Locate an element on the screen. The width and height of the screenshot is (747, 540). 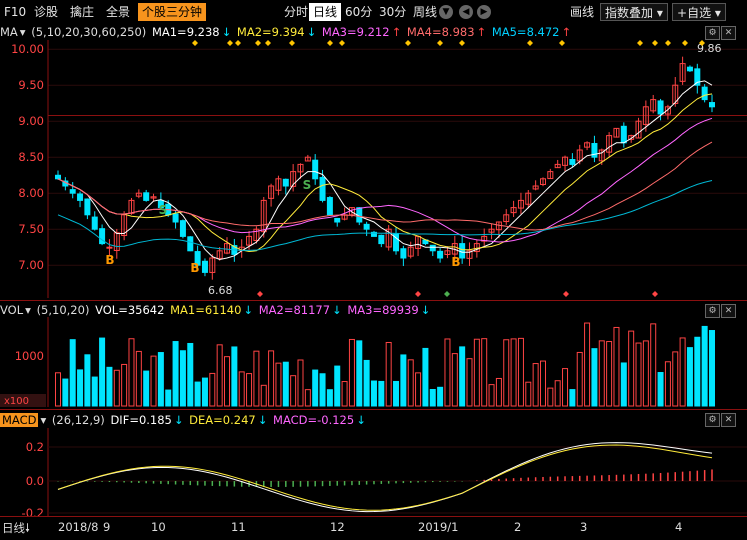
macd-params: (26,12,9) is located at coordinates (78, 420).